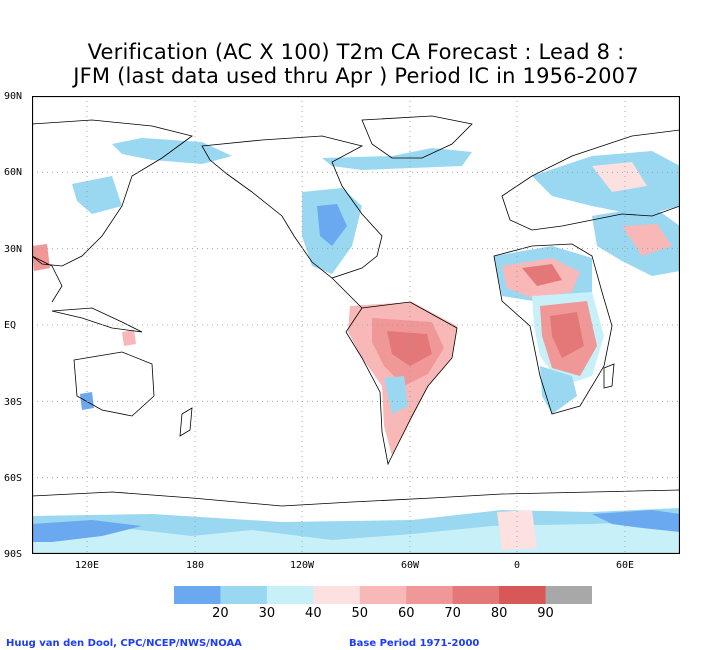  Describe the element at coordinates (10, 325) in the screenshot. I see `lat-label-eq: EQ` at that location.